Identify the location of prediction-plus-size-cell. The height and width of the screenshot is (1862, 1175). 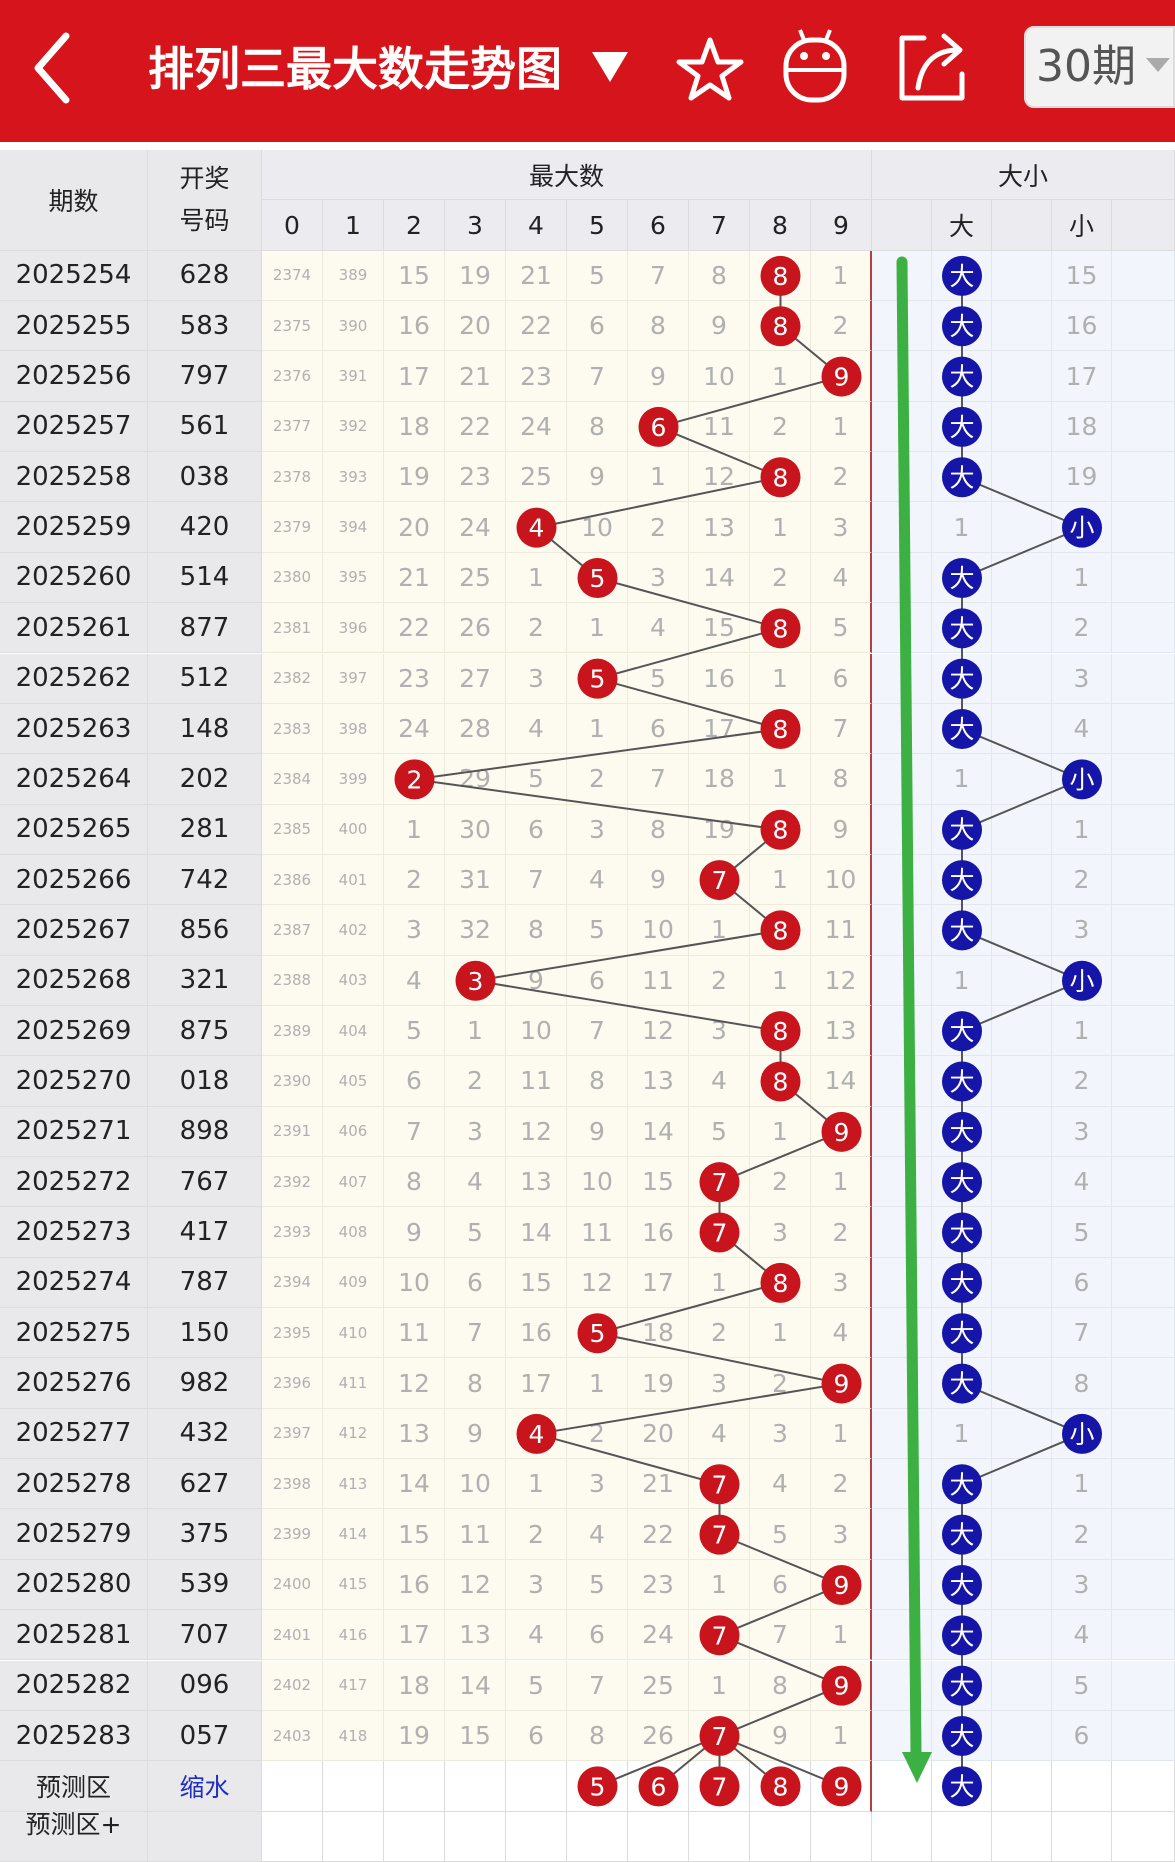
(1022, 1836).